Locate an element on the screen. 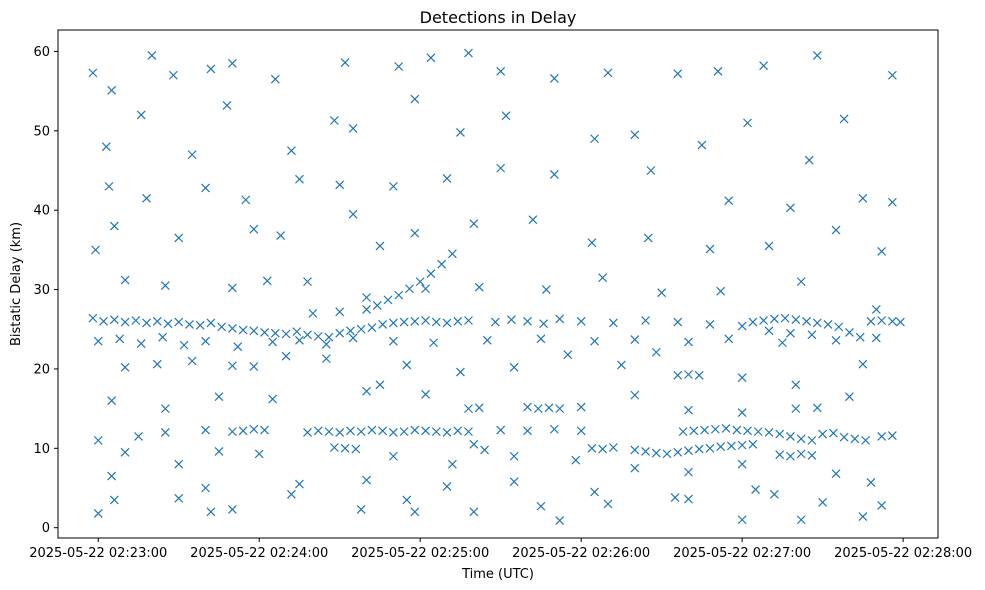  y-axis-label: Bistatic Delay (km) is located at coordinates (16, 284).